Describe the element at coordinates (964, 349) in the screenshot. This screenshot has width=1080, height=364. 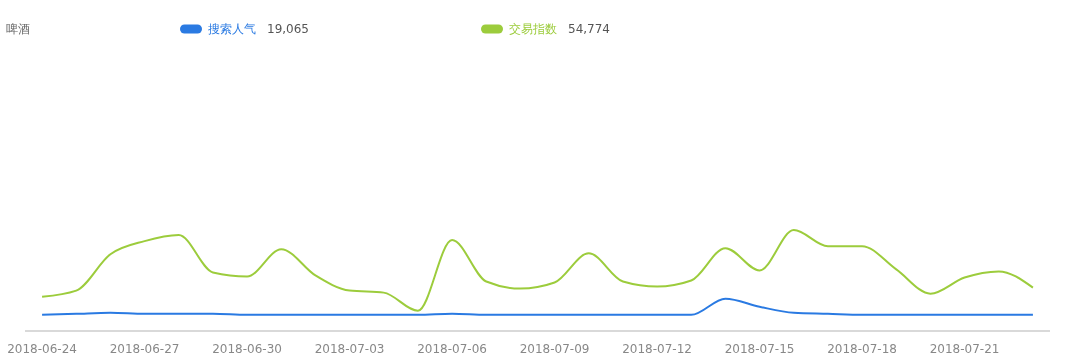
I see `x-tick-label: 2018-07-21` at that location.